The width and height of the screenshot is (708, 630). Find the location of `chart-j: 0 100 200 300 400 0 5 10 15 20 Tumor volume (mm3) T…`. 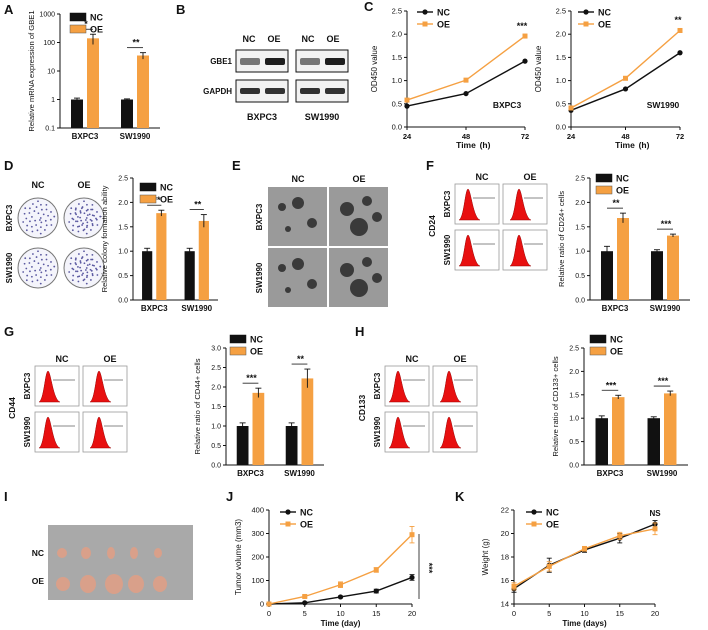

chart-j: 0 100 200 300 400 0 5 10 15 20 Tumor volume (mm3) T… is located at coordinates (325, 567).